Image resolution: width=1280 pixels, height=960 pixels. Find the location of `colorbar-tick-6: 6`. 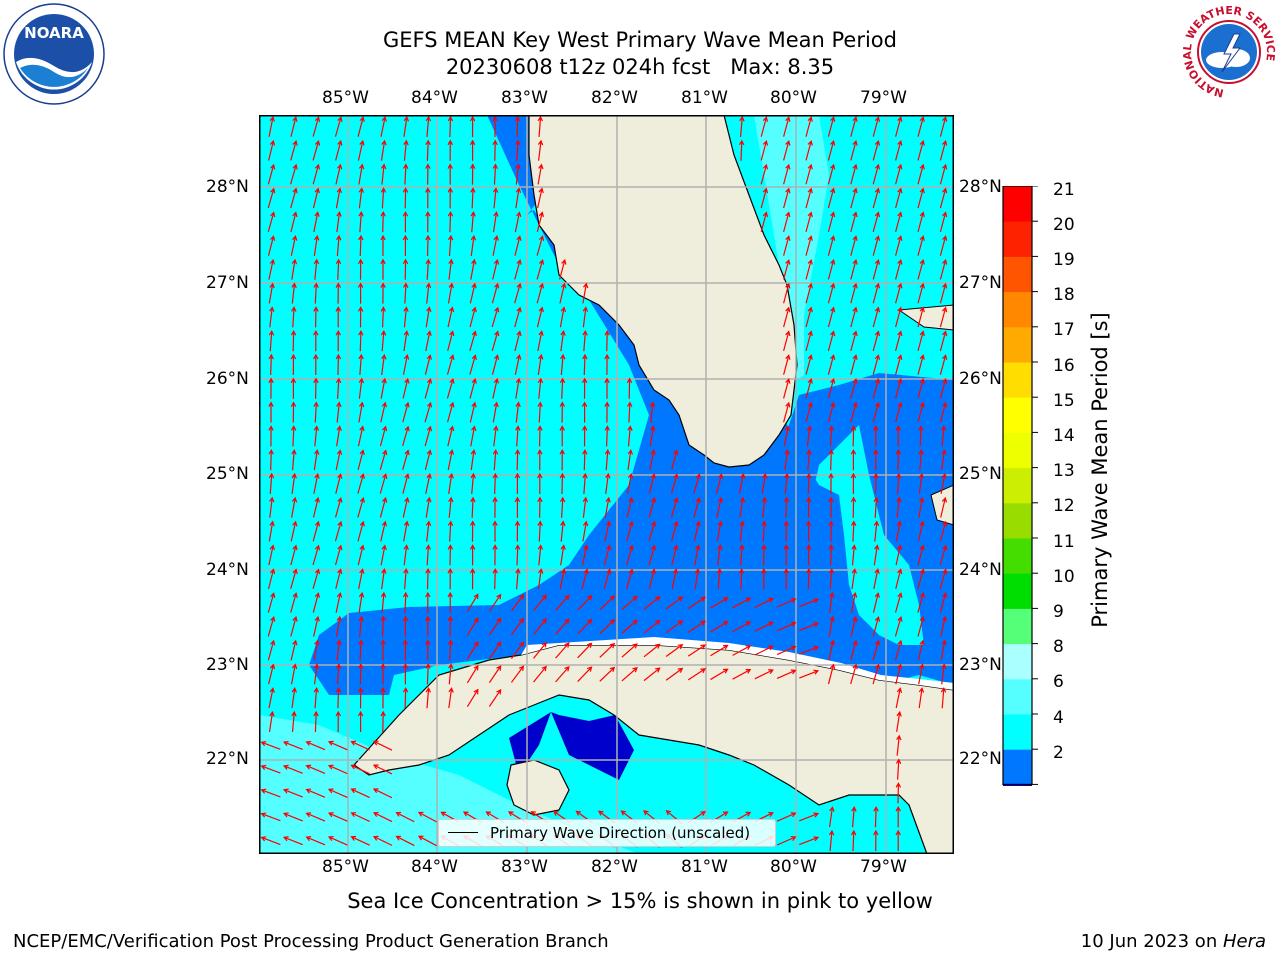

colorbar-tick-6: 6 is located at coordinates (1058, 682).